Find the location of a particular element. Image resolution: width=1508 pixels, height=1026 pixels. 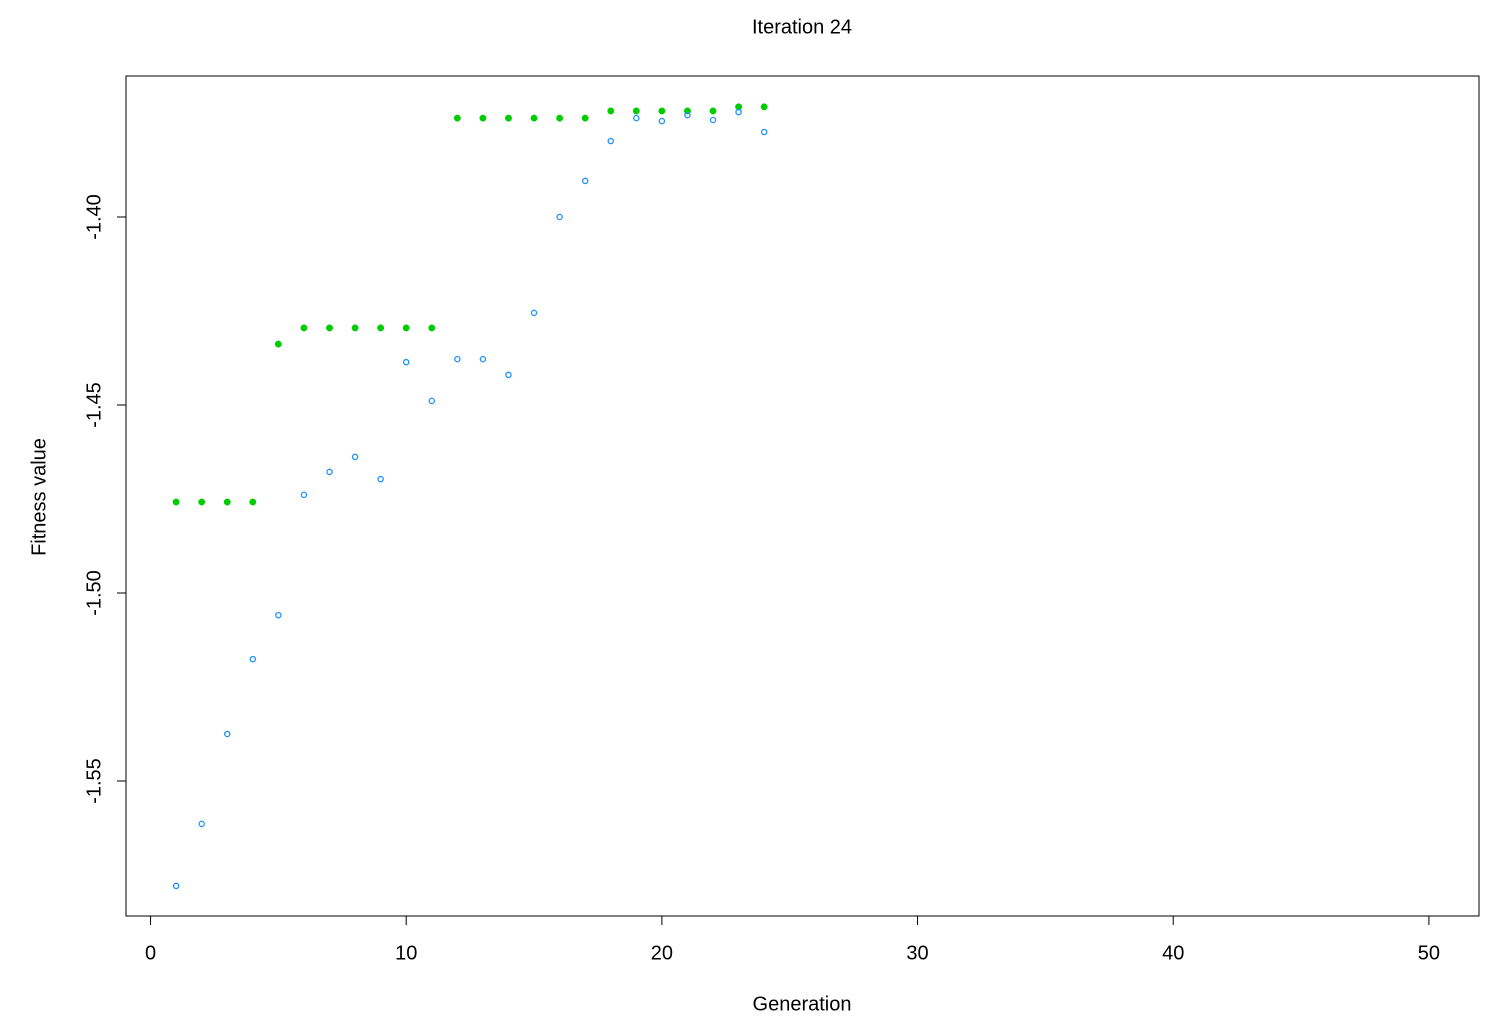

y-tick-label: -1.55 is located at coordinates (94, 781).